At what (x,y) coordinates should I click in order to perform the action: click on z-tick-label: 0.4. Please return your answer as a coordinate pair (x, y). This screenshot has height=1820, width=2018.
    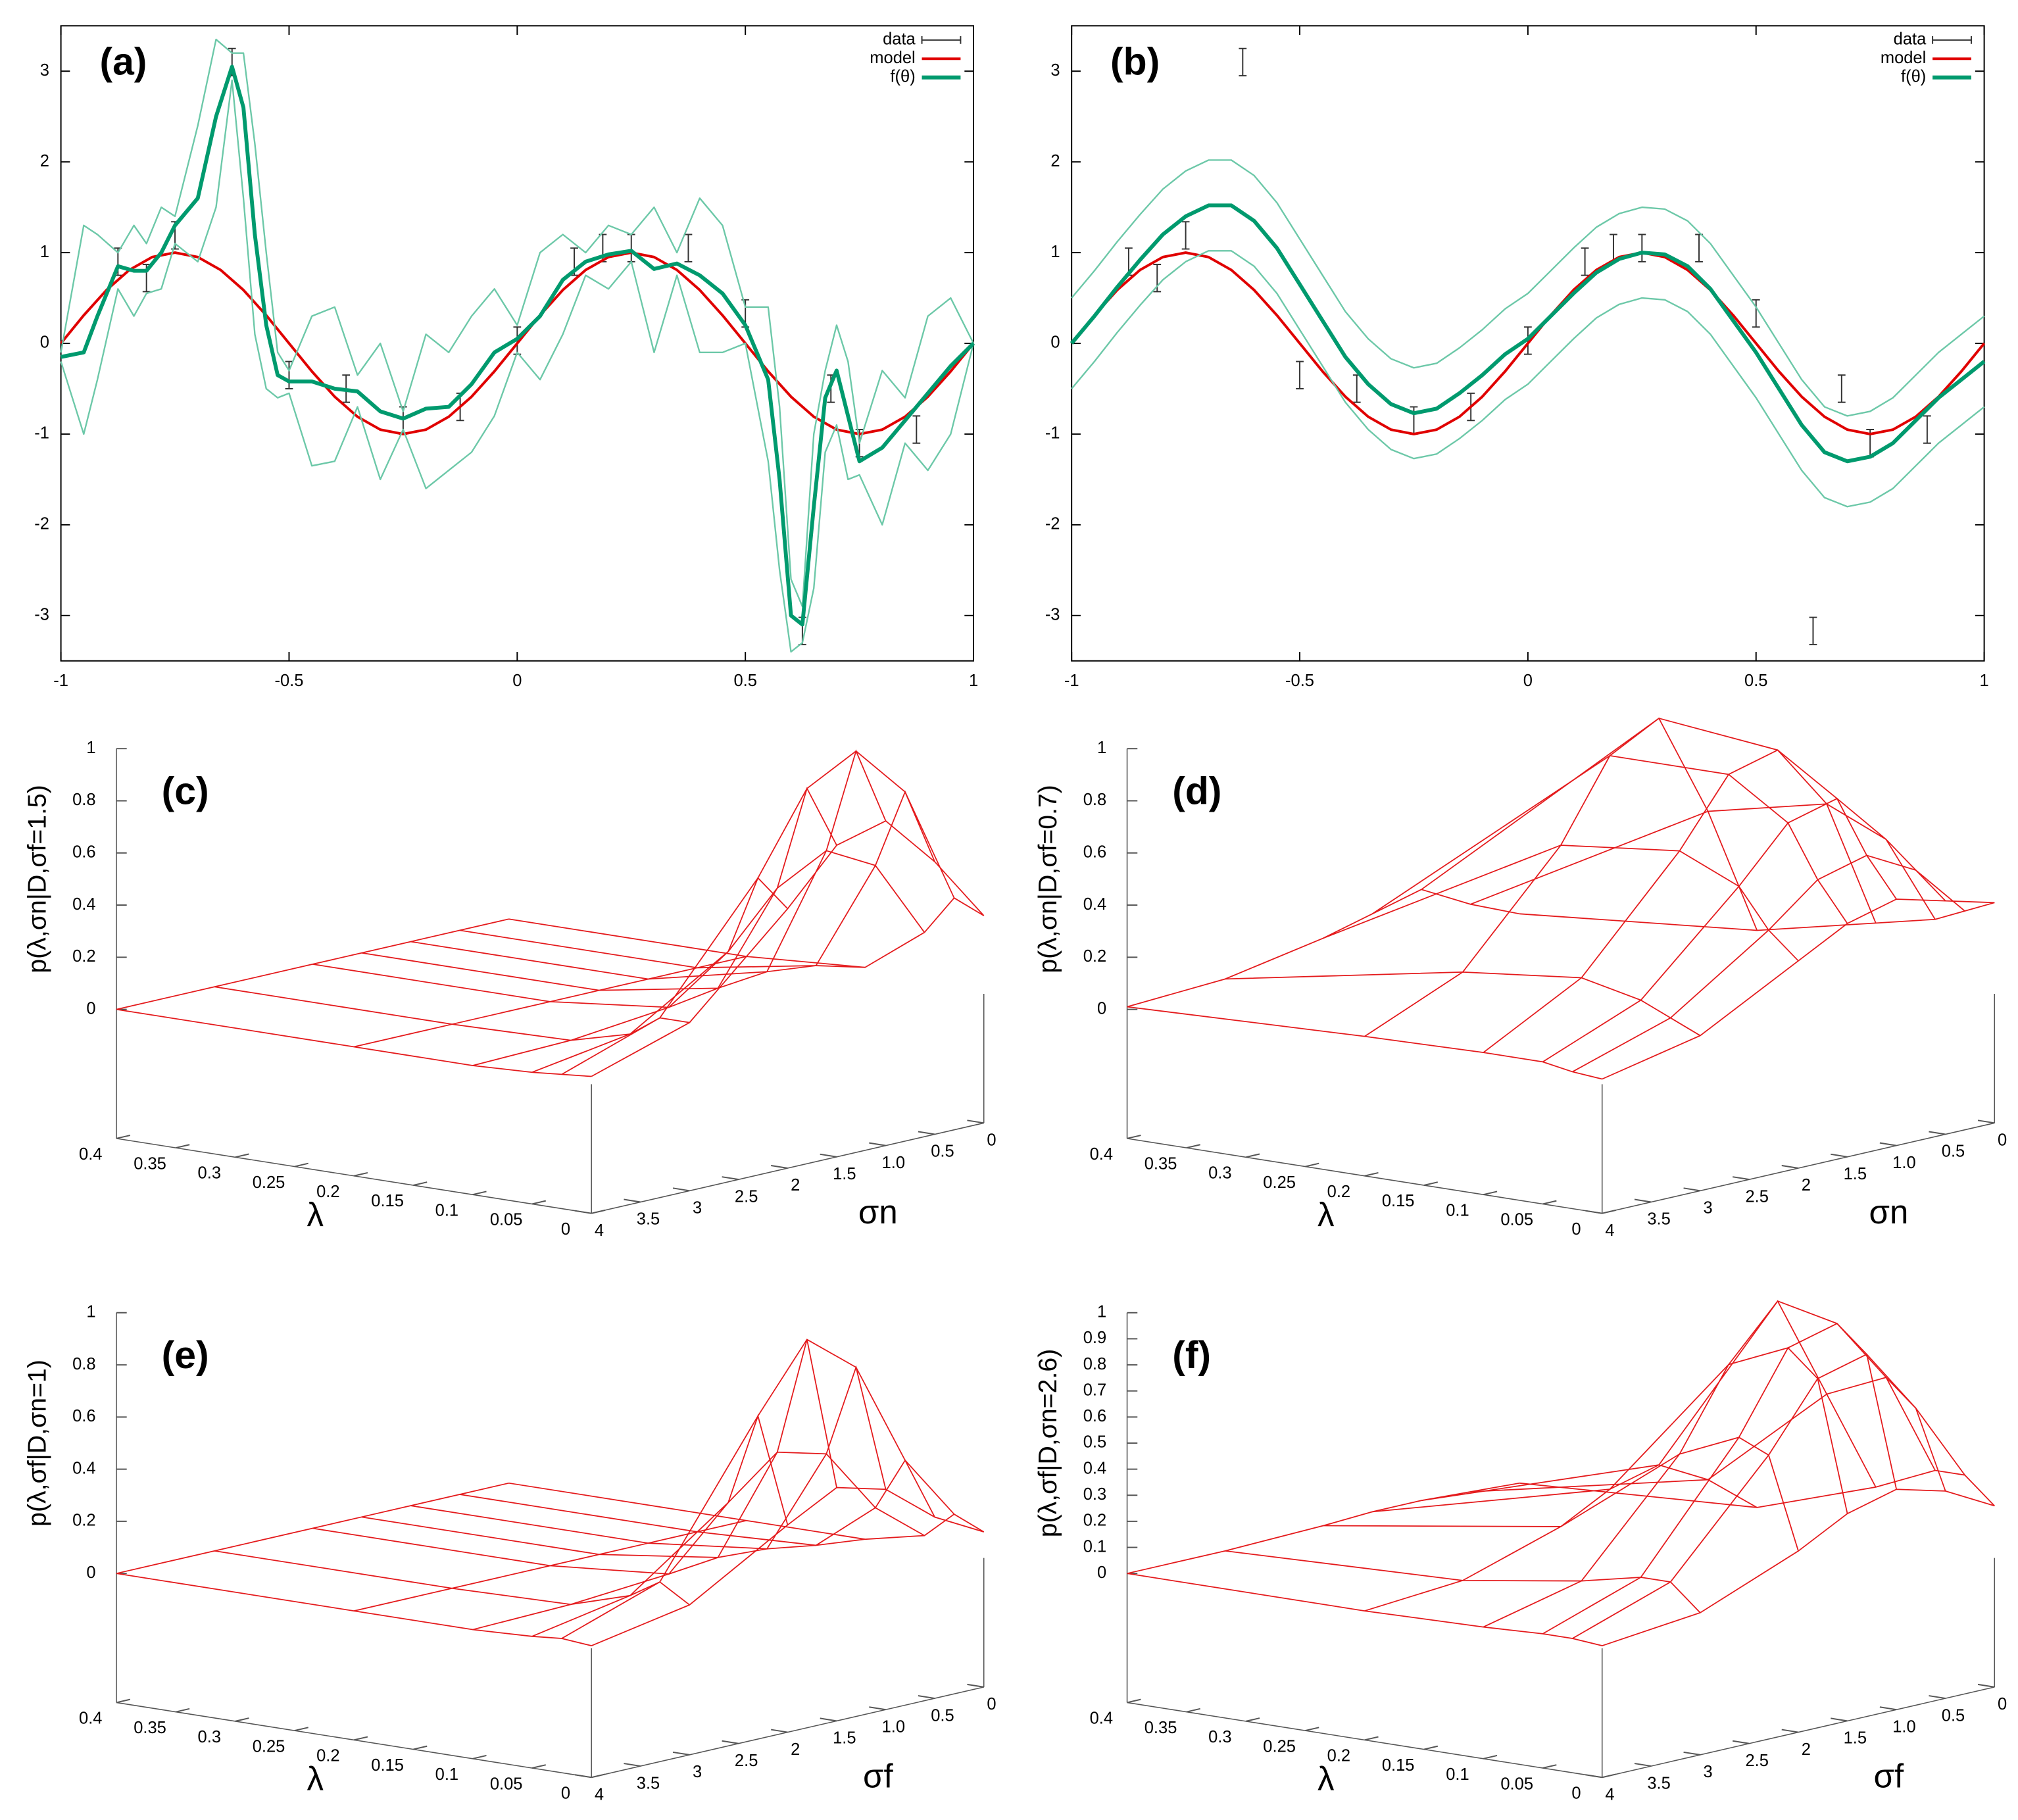
    Looking at the image, I should click on (1094, 904).